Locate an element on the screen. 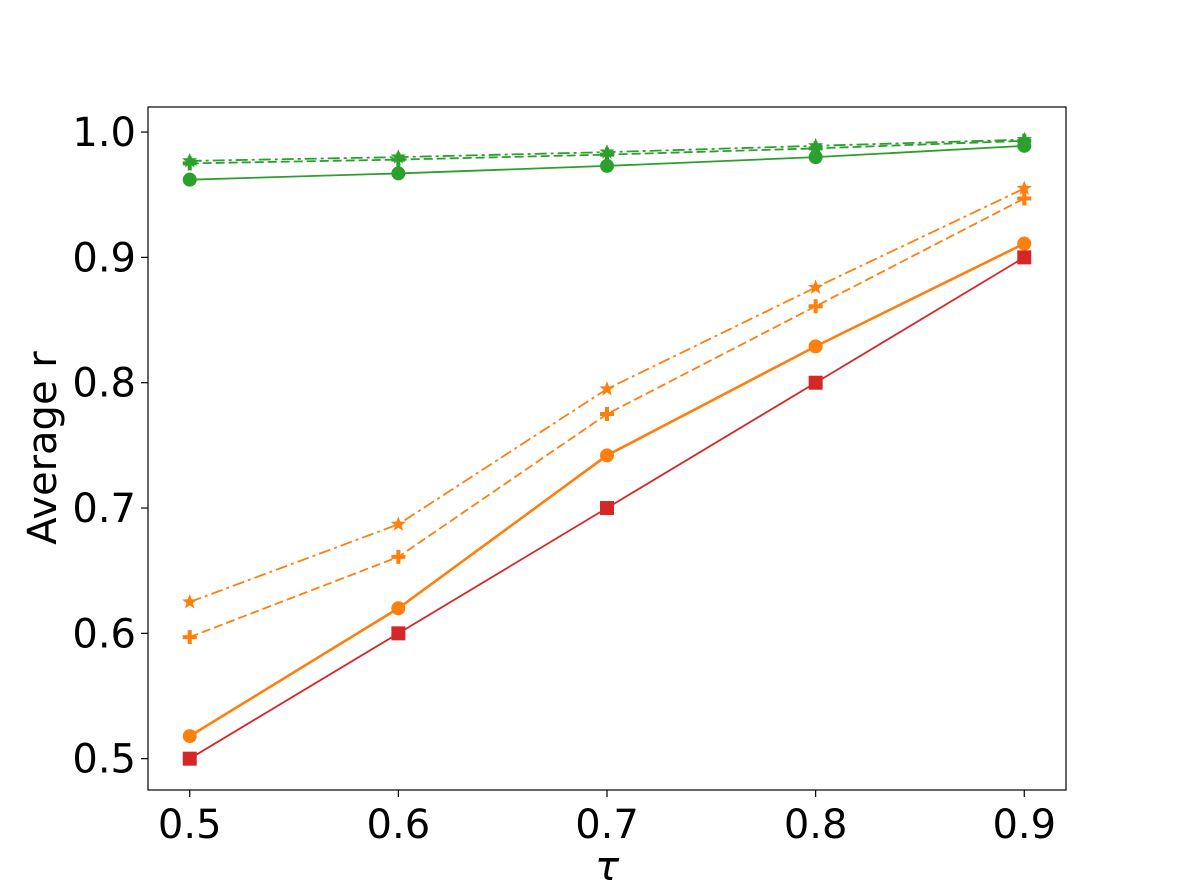  x-tick-label: 0.9 is located at coordinates (1024, 825).